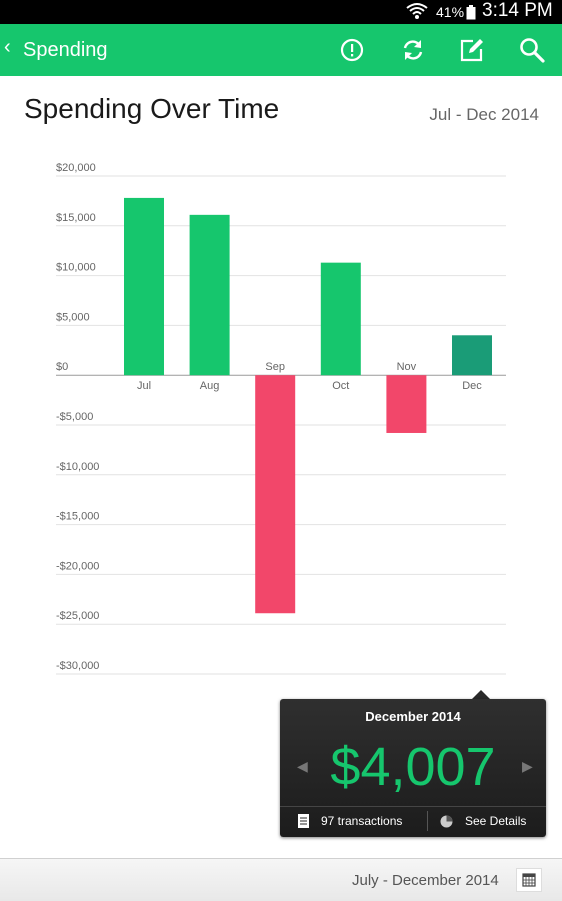  Describe the element at coordinates (302, 766) in the screenshot. I see `prev-month-arrow-icon: ◀` at that location.